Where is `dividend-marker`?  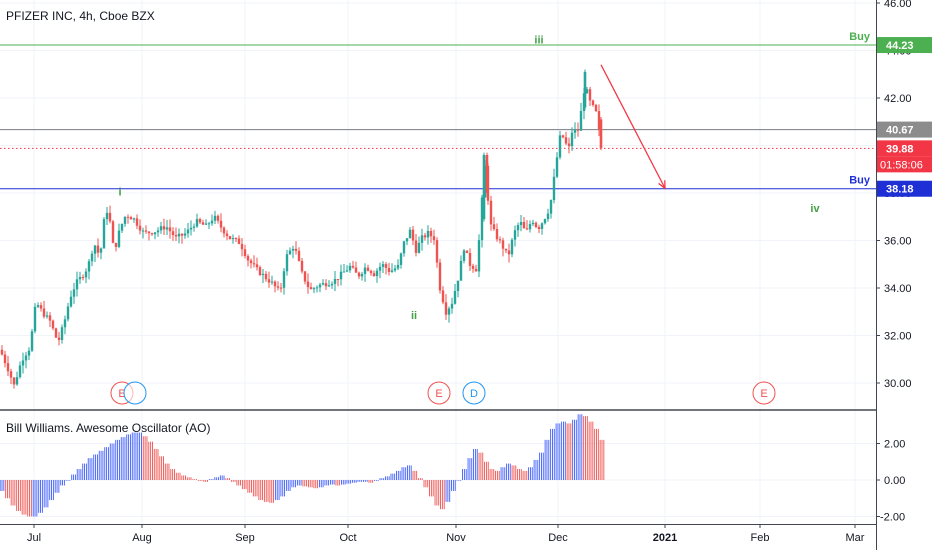
dividend-marker is located at coordinates (474, 393).